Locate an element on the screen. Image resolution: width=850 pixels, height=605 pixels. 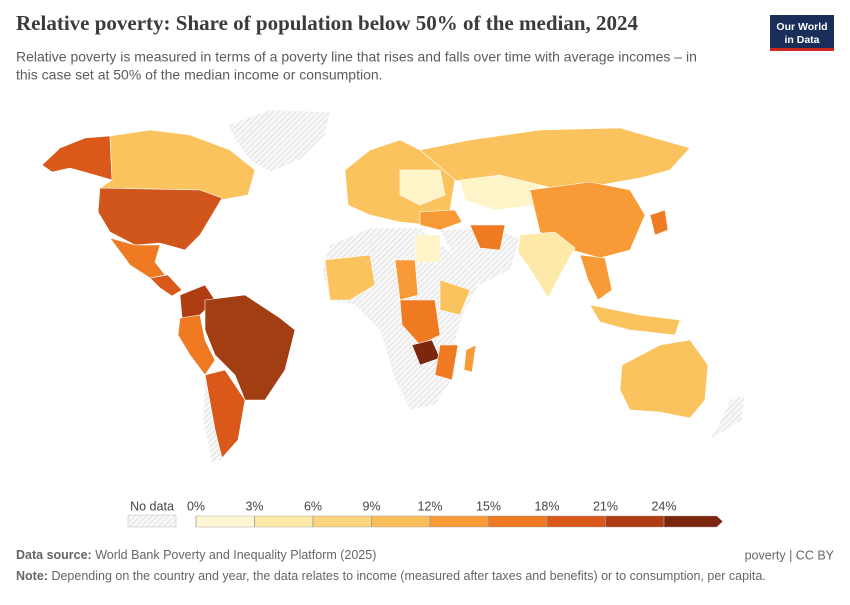
logo-text: in Data is located at coordinates (801, 40).